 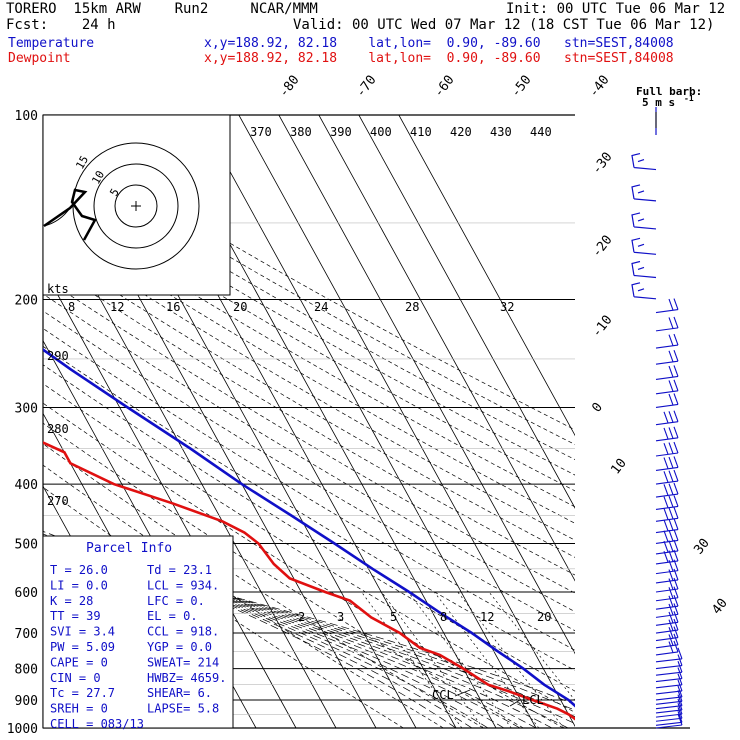 What do you see at coordinates (39, 58) in the screenshot?
I see `dewpoint-legend: Dewpoint` at bounding box center [39, 58].